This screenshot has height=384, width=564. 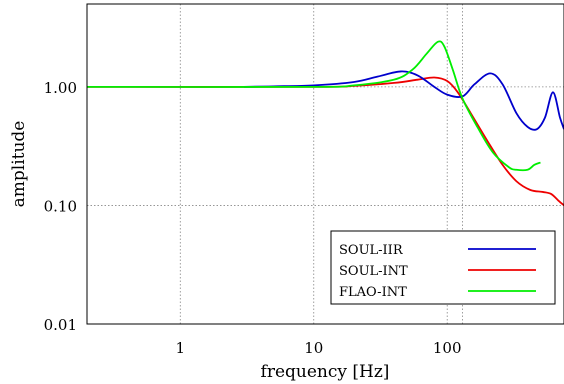 I want to click on x-tick-label-0: 1, so click(x=181, y=348).